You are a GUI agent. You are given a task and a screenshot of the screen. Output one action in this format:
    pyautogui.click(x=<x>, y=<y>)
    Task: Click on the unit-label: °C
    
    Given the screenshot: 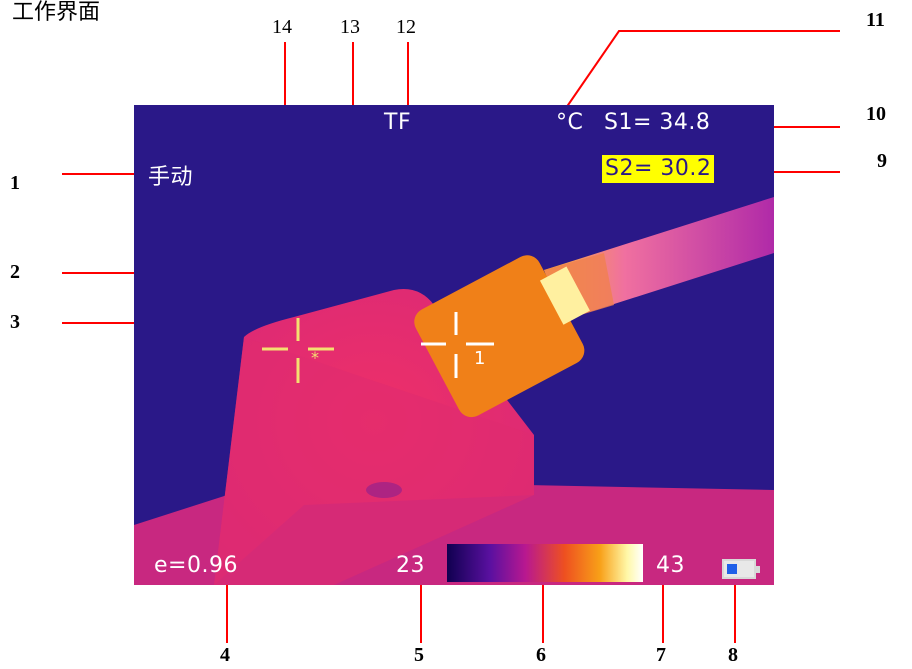 What is the action you would take?
    pyautogui.click(x=570, y=122)
    